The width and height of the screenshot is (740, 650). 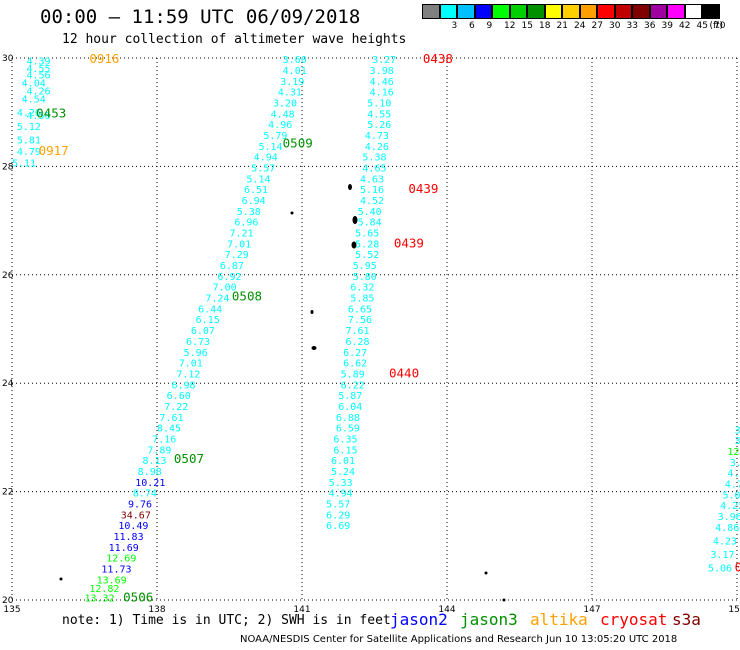 I want to click on wave-height-value: 4.96, so click(x=280, y=125).